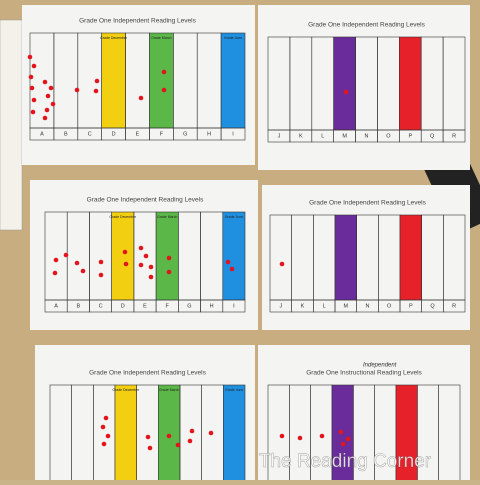 The width and height of the screenshot is (480, 485). What do you see at coordinates (380, 366) in the screenshot?
I see `handwritten-annotation: Independent` at bounding box center [380, 366].